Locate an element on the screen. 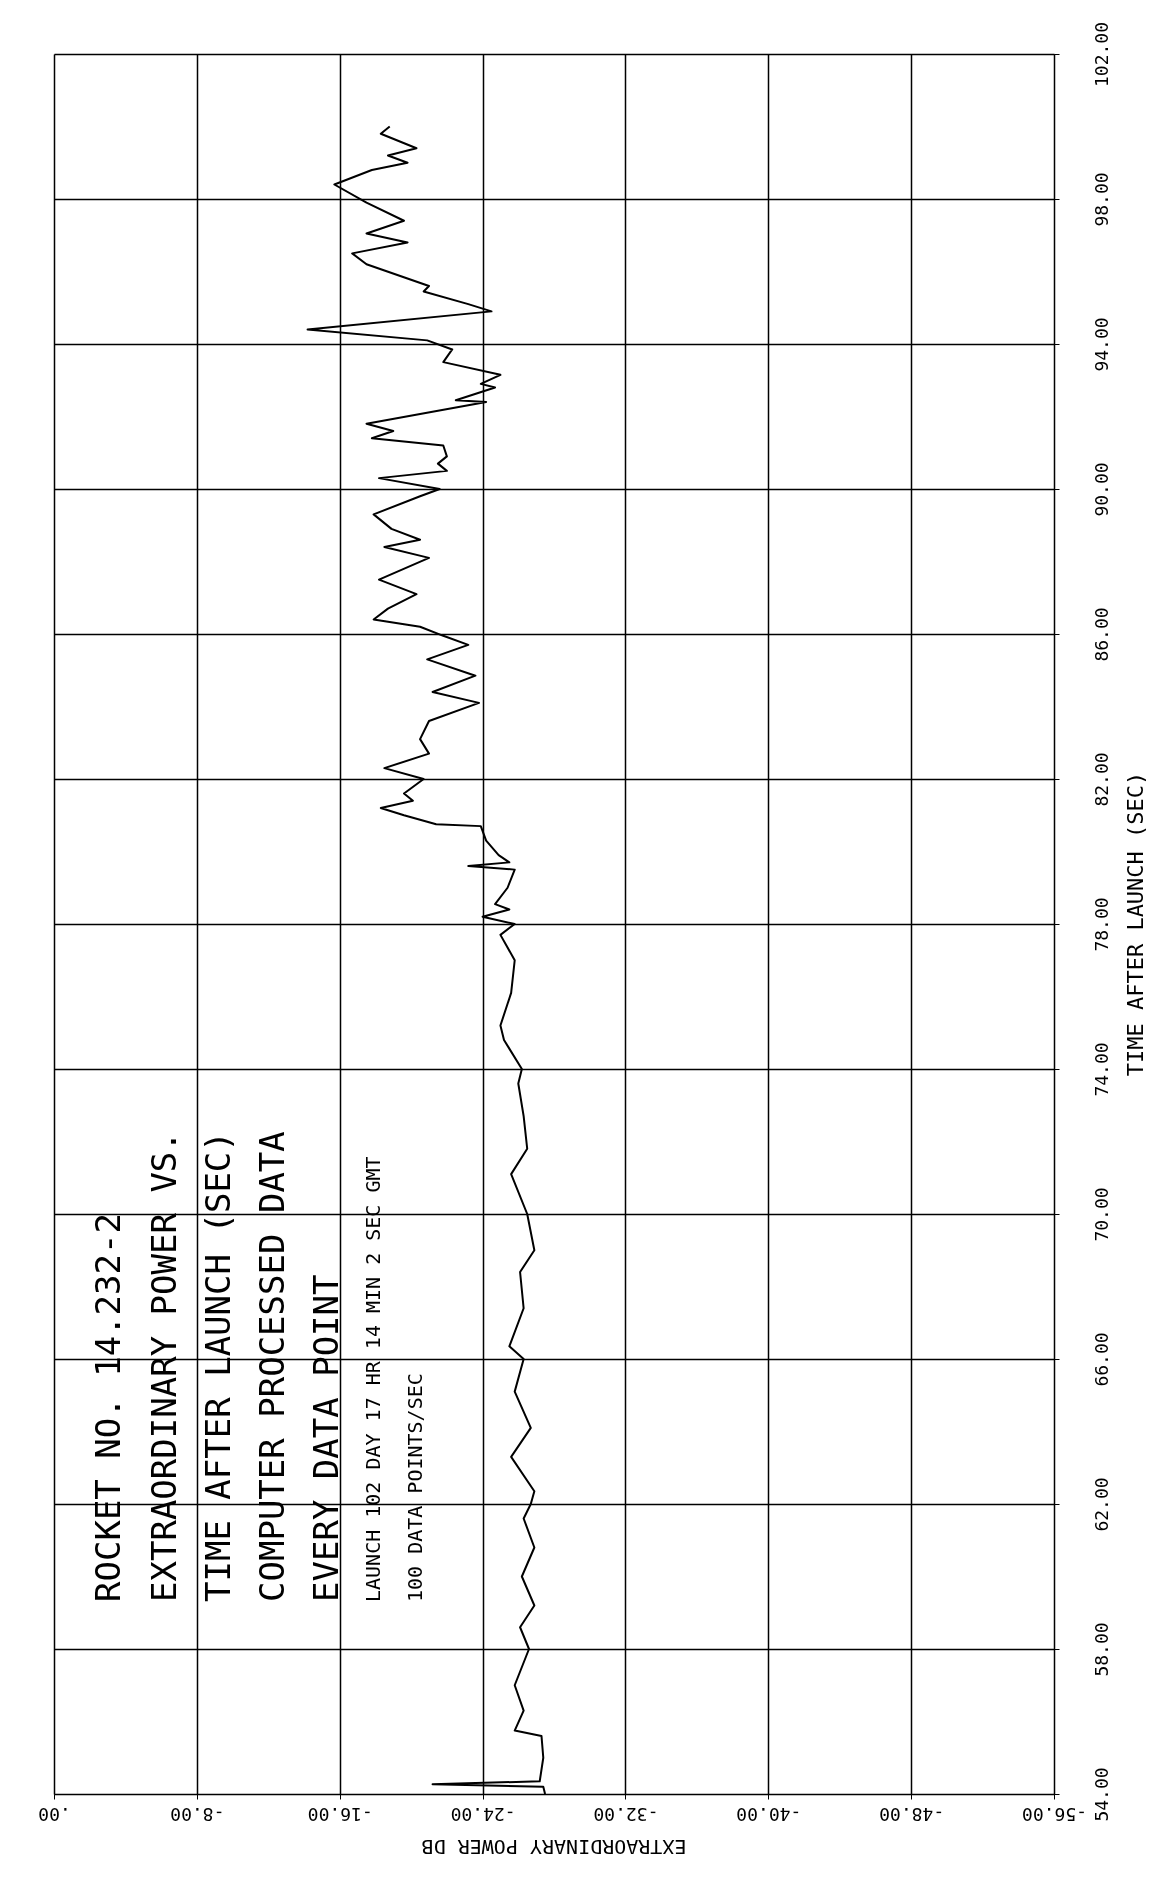 Image resolution: width=1156 pixels, height=1885 pixels. y-tick-label: 82.00 is located at coordinates (1101, 779).